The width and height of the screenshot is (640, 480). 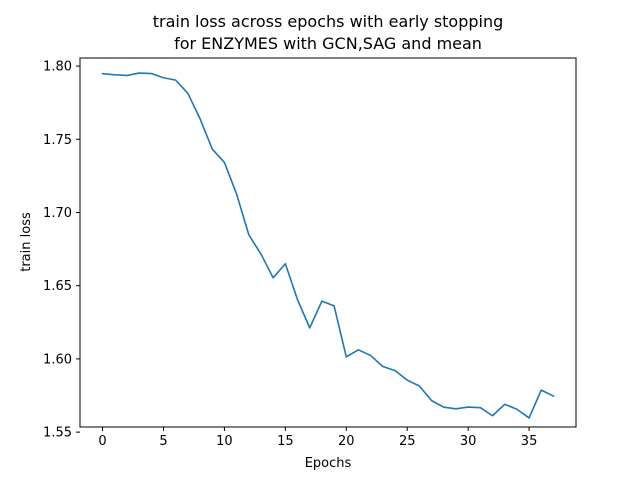 What do you see at coordinates (529, 441) in the screenshot?
I see `x-tick-label: 35` at bounding box center [529, 441].